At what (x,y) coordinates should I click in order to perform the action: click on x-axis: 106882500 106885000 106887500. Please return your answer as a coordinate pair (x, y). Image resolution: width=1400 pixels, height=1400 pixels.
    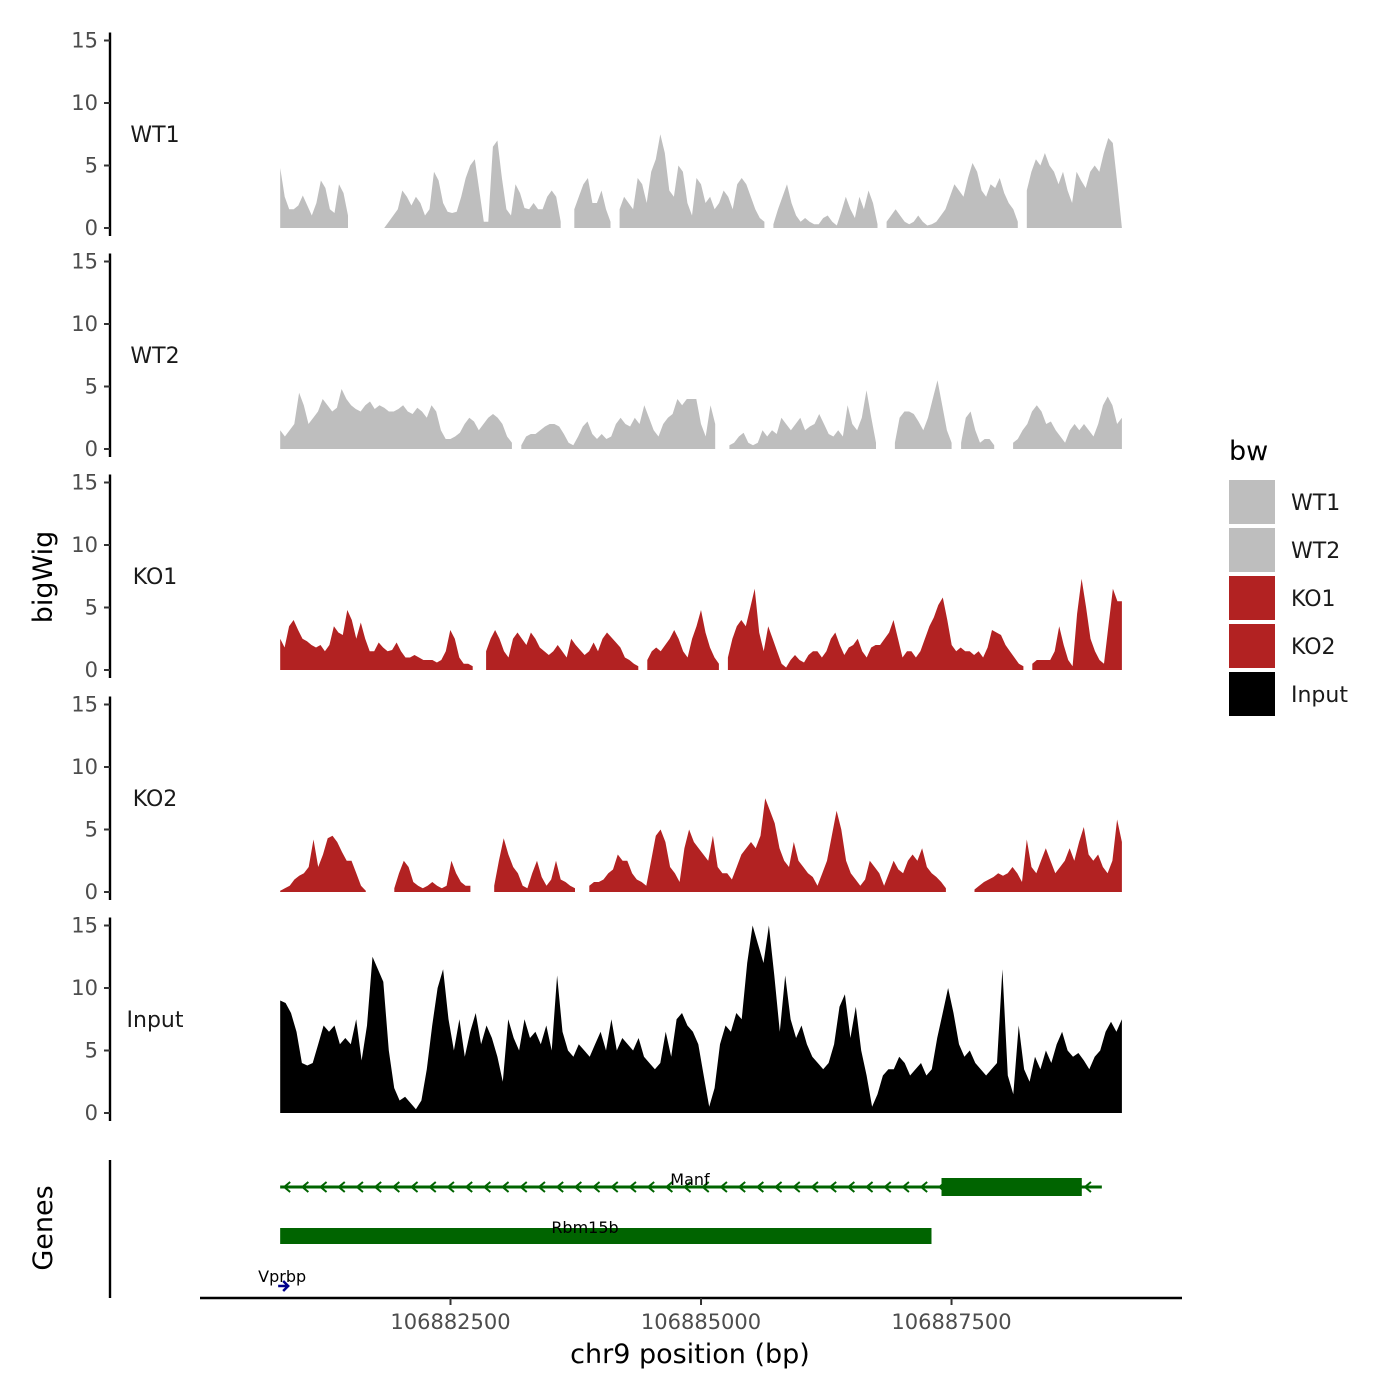
    Looking at the image, I should click on (691, 1315).